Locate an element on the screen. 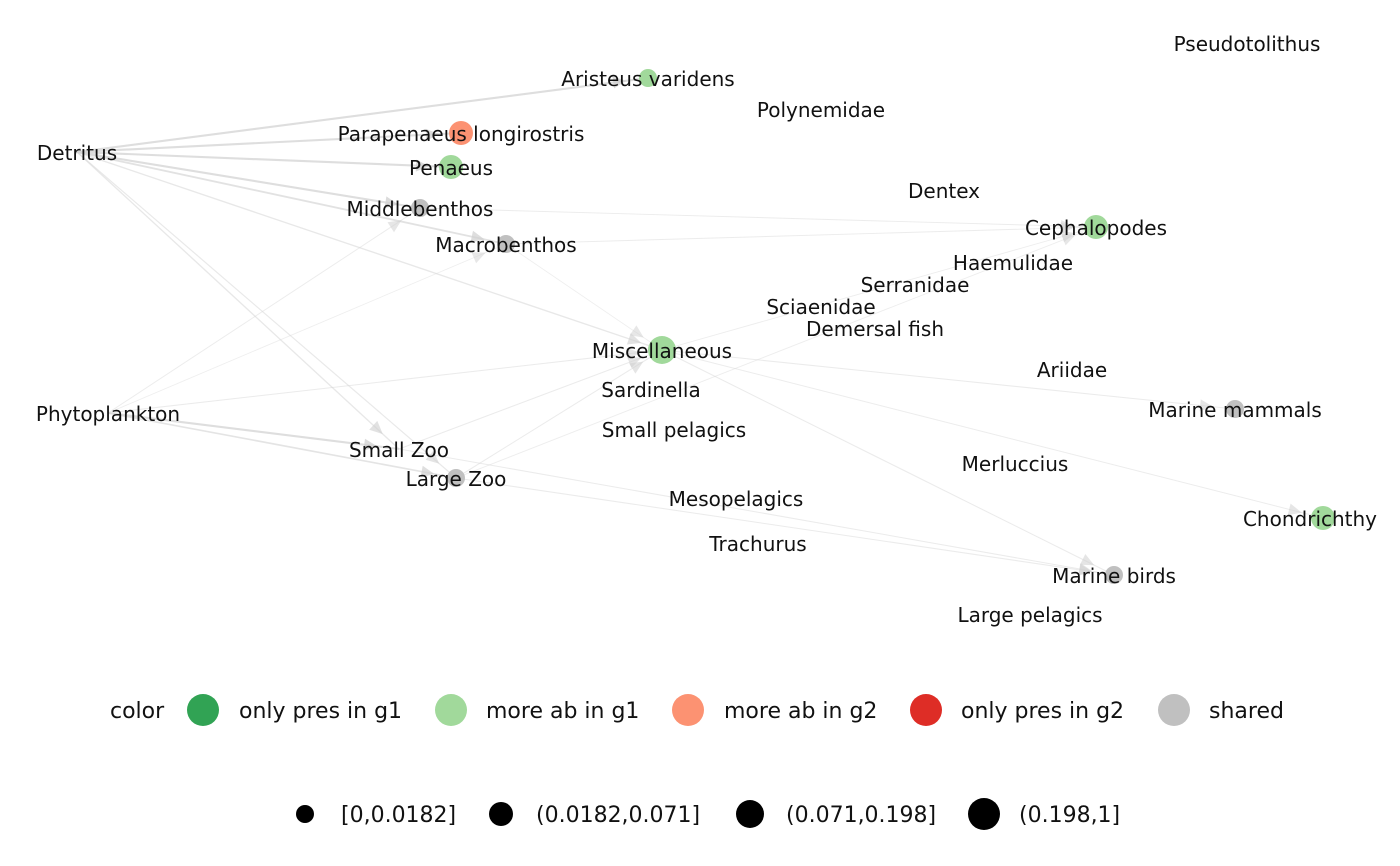  node-label-demersal: Demersal fish is located at coordinates (875, 329).